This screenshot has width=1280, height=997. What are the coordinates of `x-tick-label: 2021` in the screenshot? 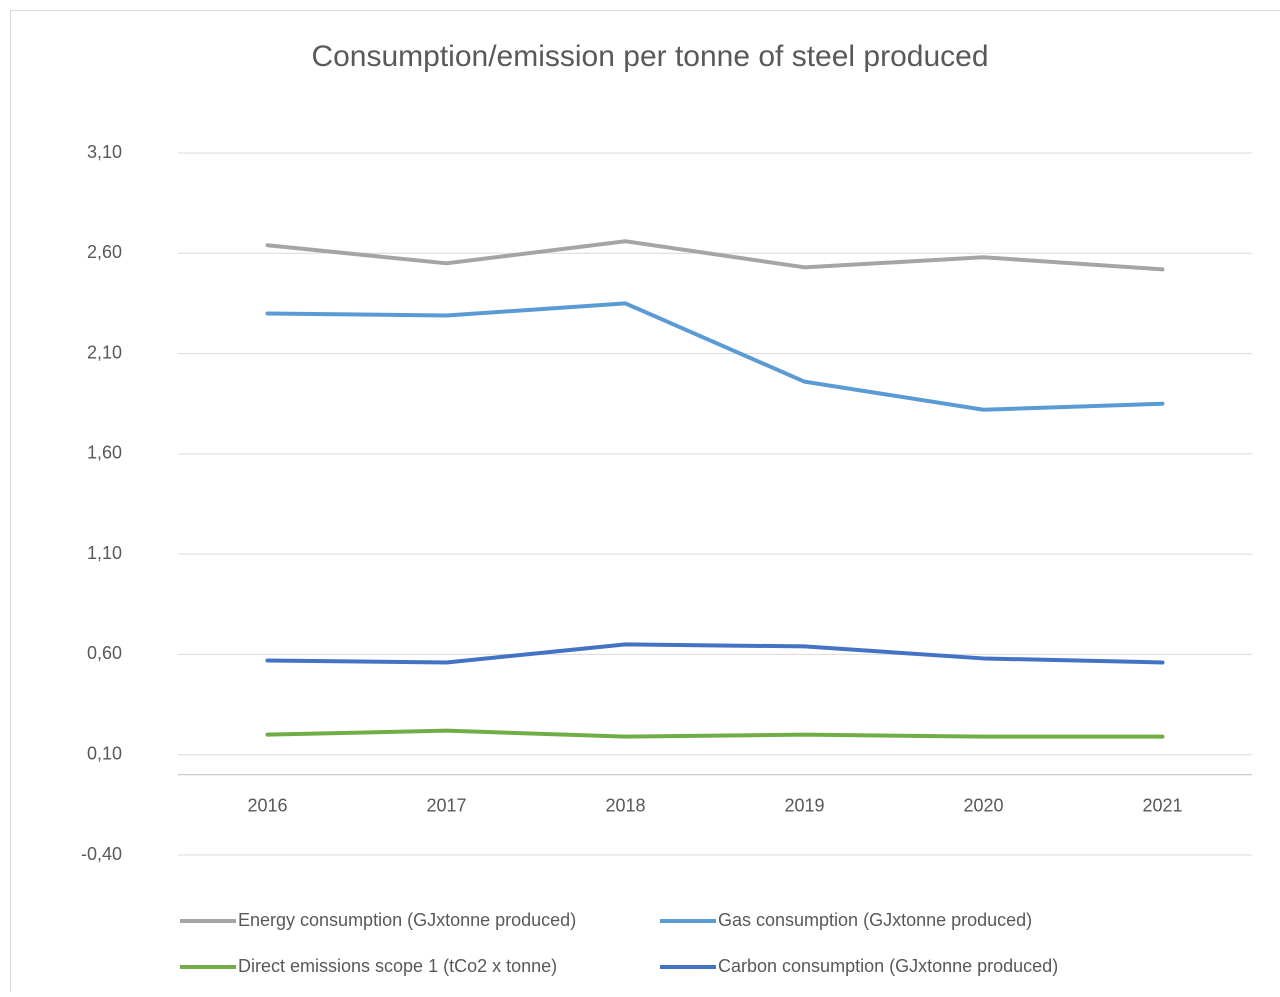 It's located at (1162, 806).